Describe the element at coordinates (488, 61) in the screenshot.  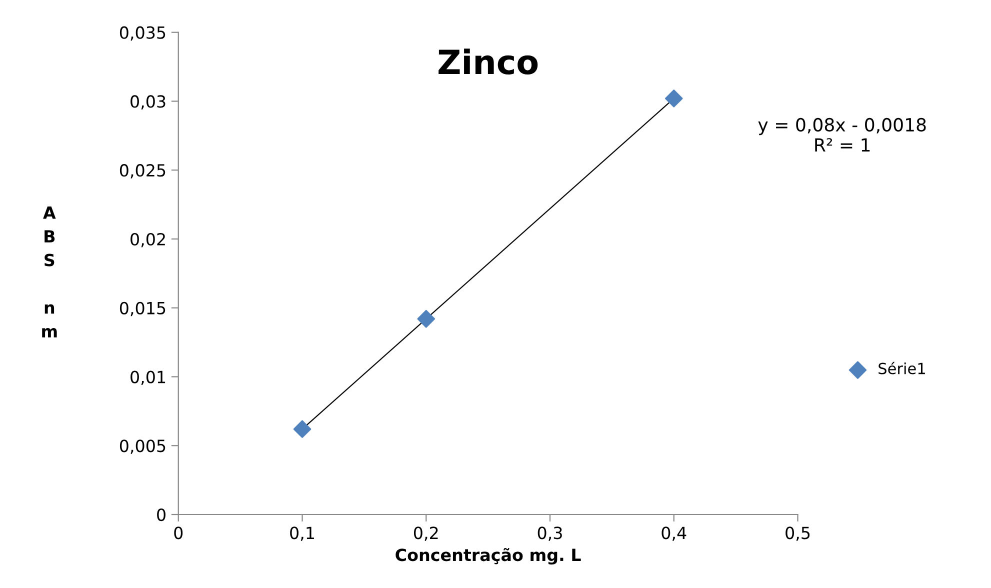
I see `chart-title: Zinco` at that location.